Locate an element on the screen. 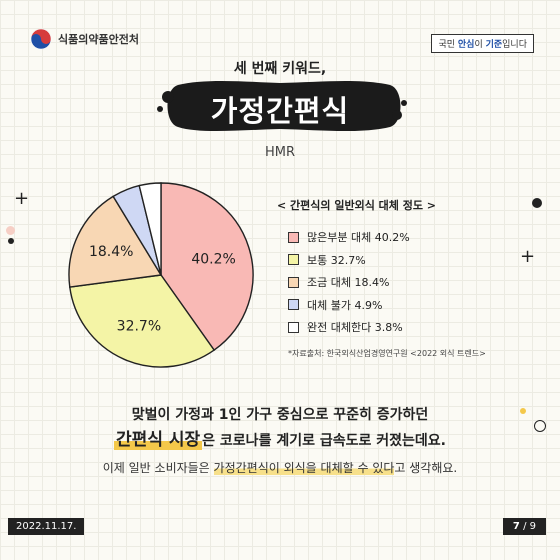 The image size is (560, 560). legend-item-4: 완전 대체한다 3.8% is located at coordinates (349, 327).